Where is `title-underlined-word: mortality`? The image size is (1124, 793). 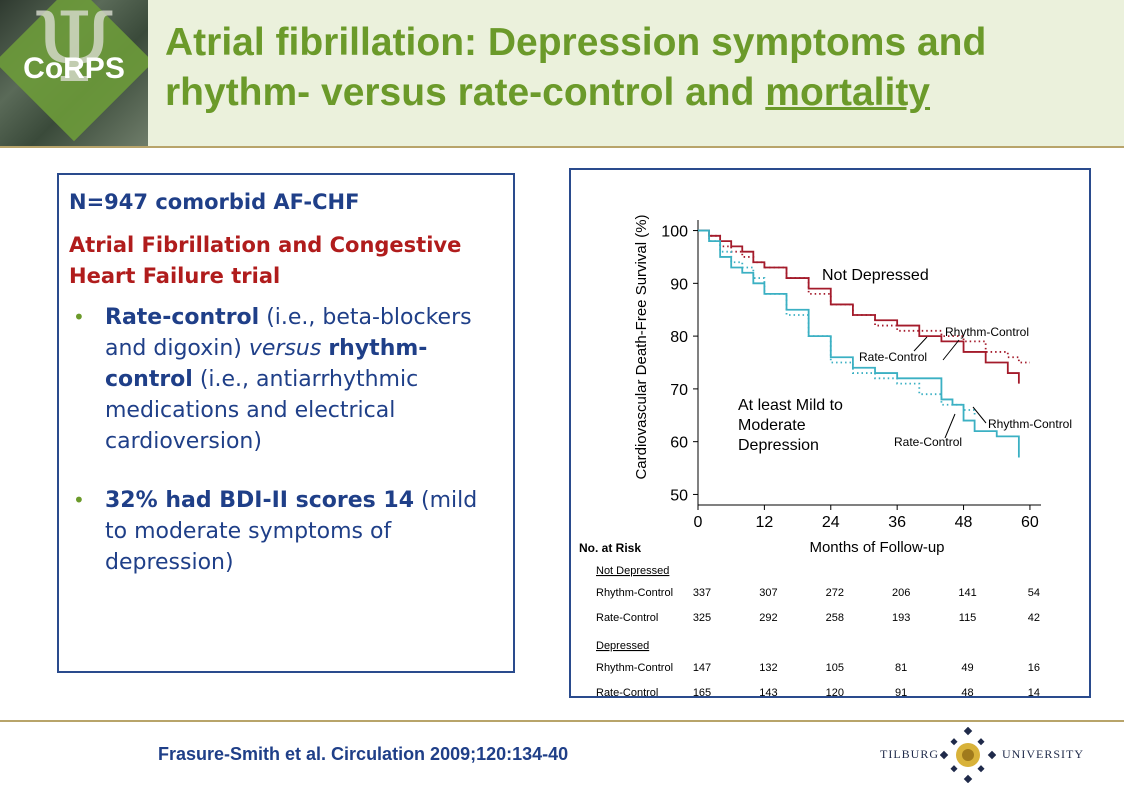 title-underlined-word: mortality is located at coordinates (847, 92).